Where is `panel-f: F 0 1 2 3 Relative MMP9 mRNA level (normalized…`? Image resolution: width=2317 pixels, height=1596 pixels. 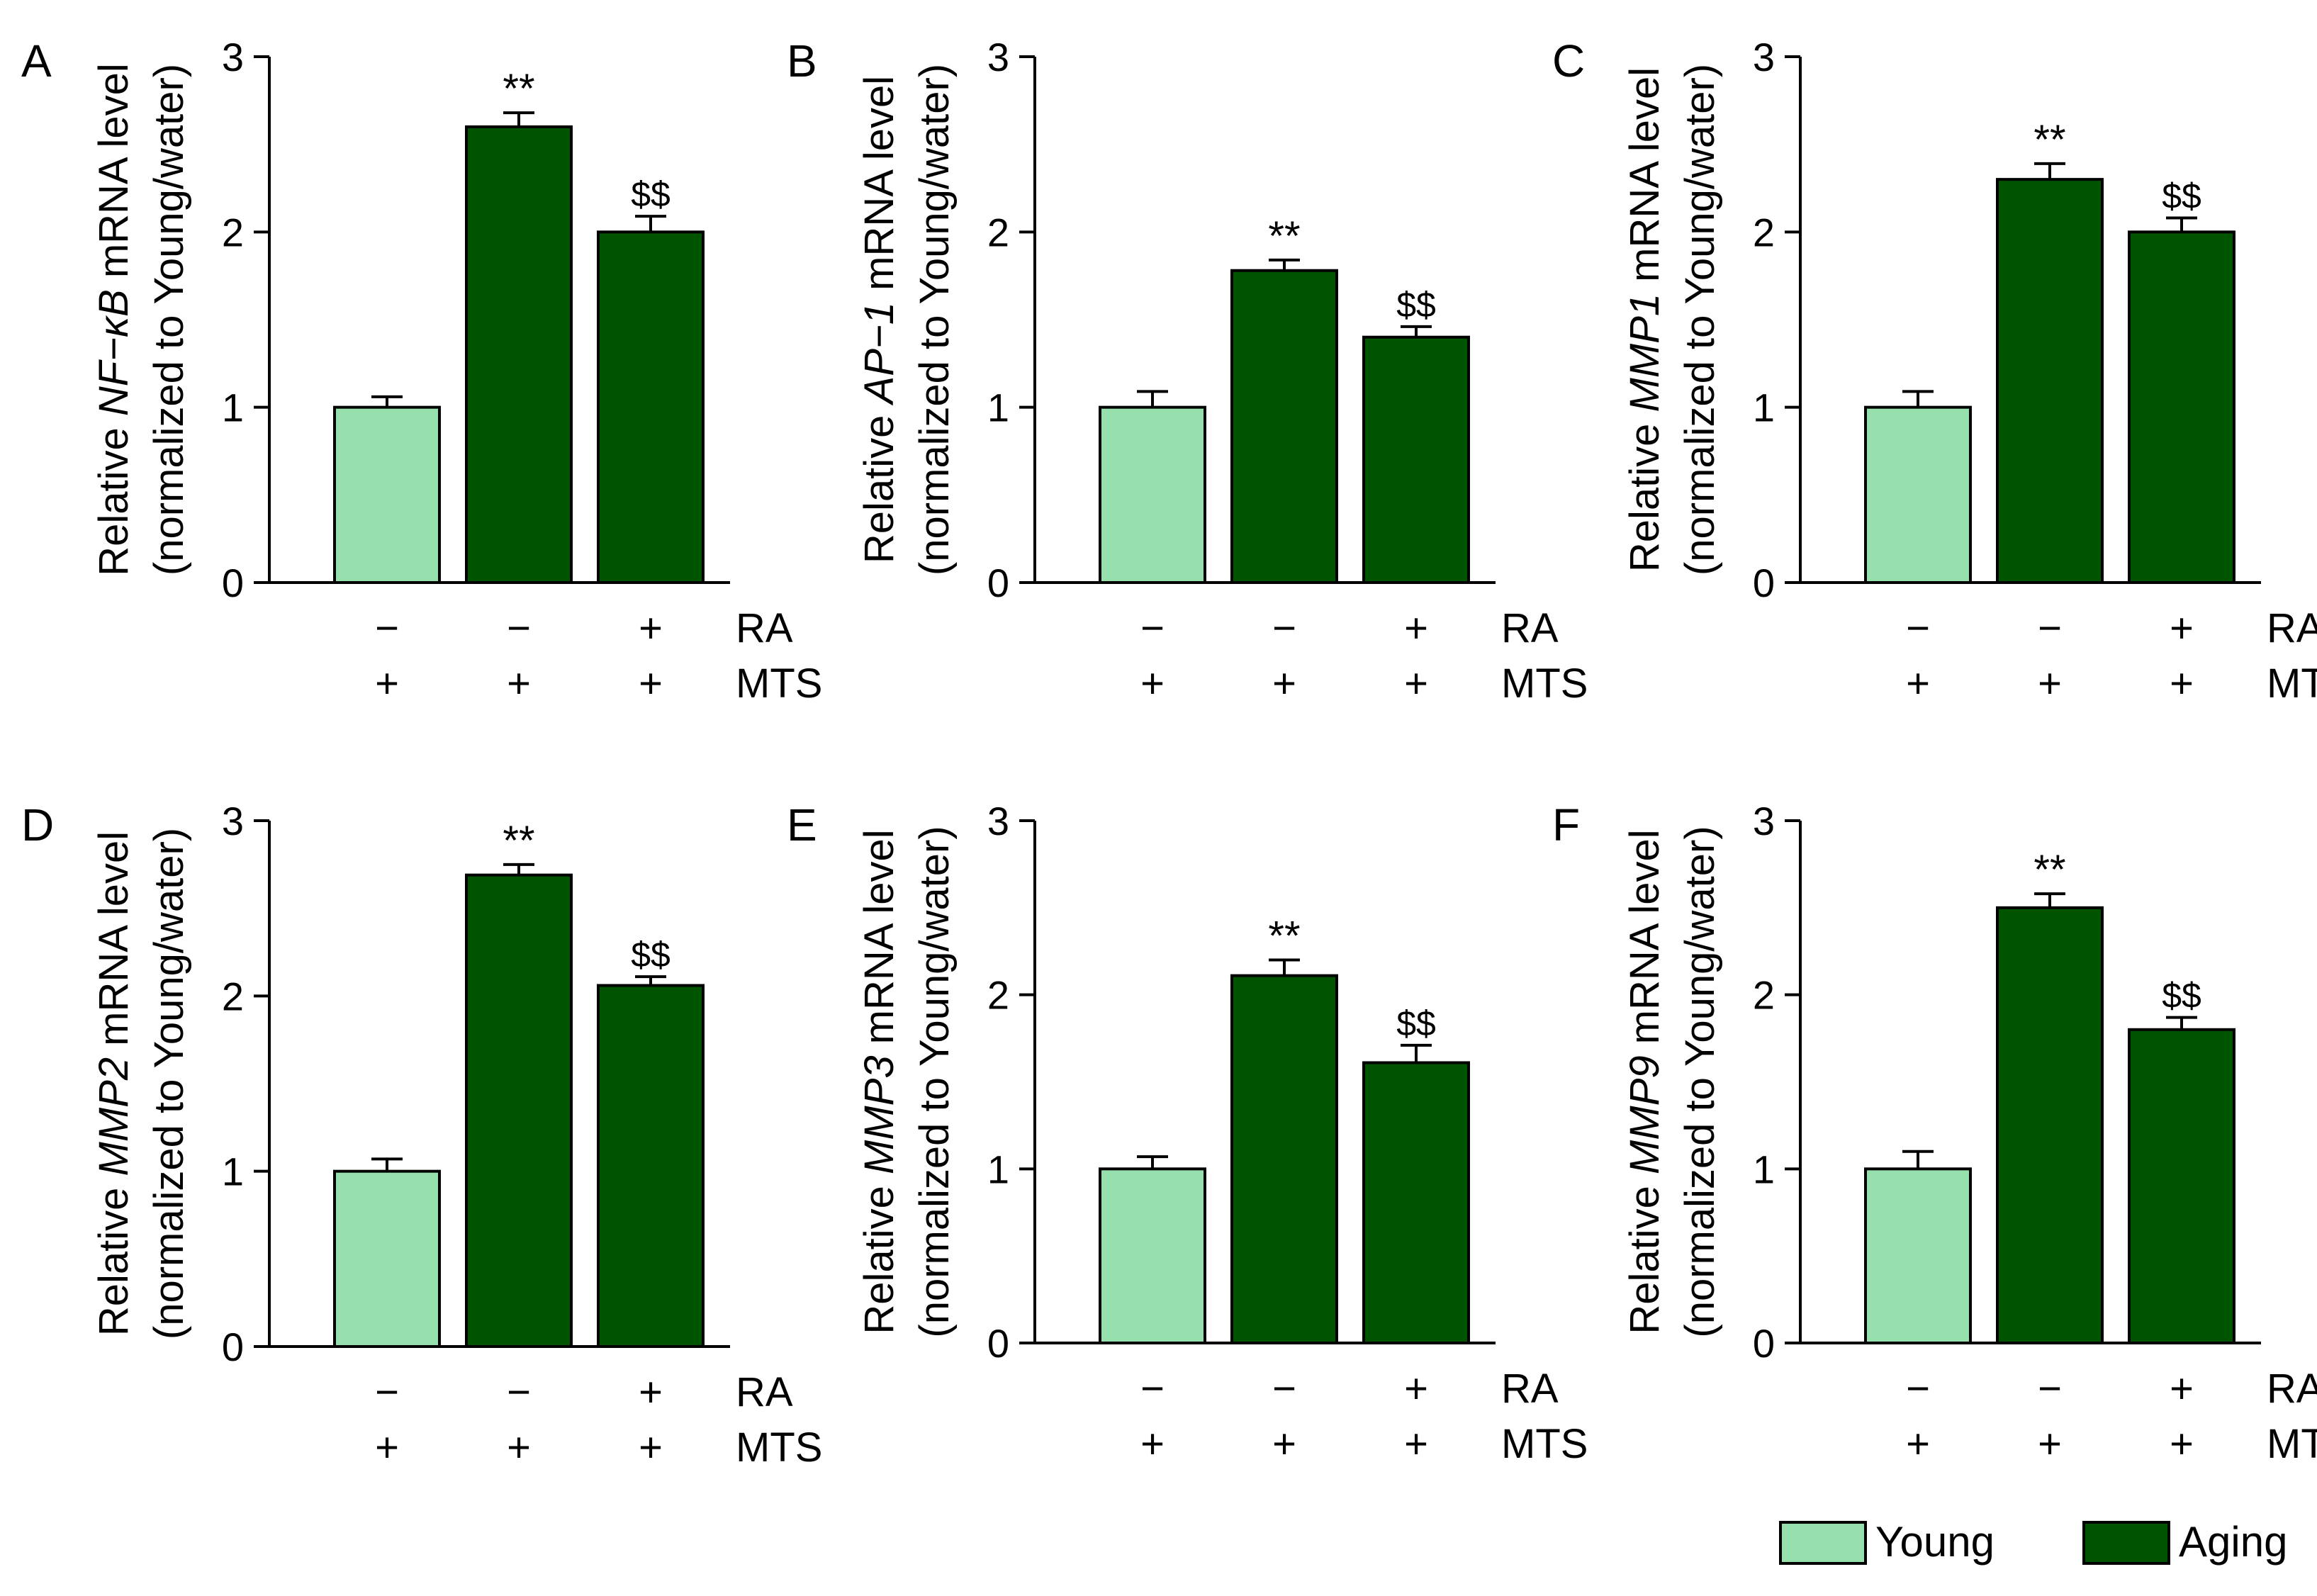 panel-f: F 0 1 2 3 Relative MMP9 mRNA level (normalized… is located at coordinates (1934, 1133).